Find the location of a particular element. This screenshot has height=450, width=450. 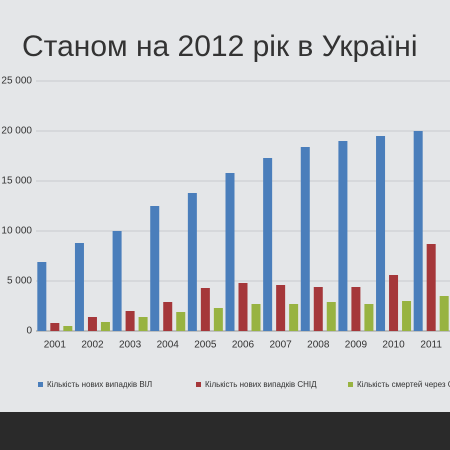

y-tick-label: 20 000 is located at coordinates (16, 131).